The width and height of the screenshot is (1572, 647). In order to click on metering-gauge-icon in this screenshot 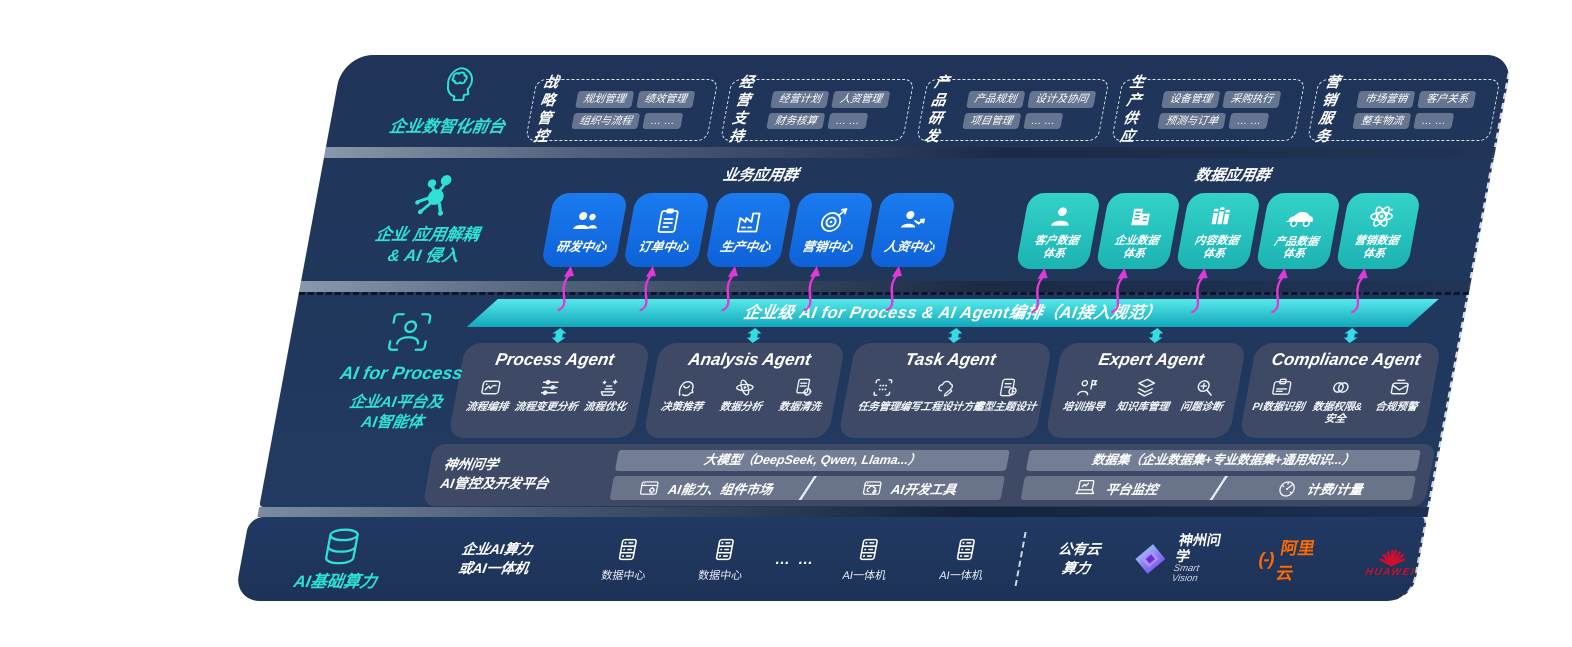, I will do `click(1287, 488)`.